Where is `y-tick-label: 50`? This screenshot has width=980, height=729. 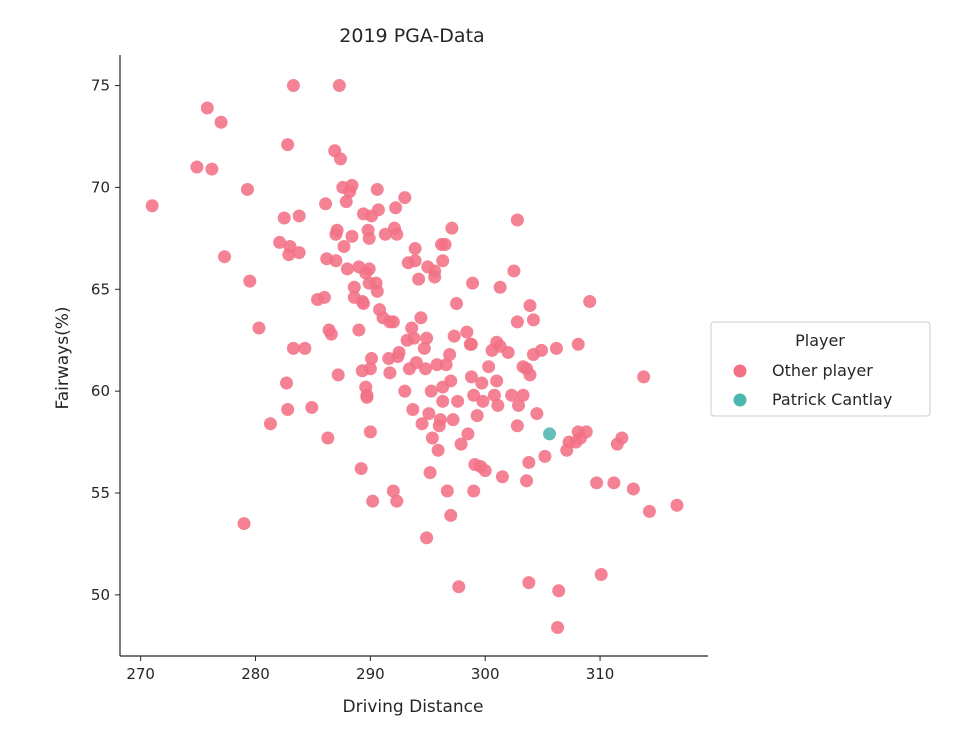
y-tick-label: 50 is located at coordinates (100, 595).